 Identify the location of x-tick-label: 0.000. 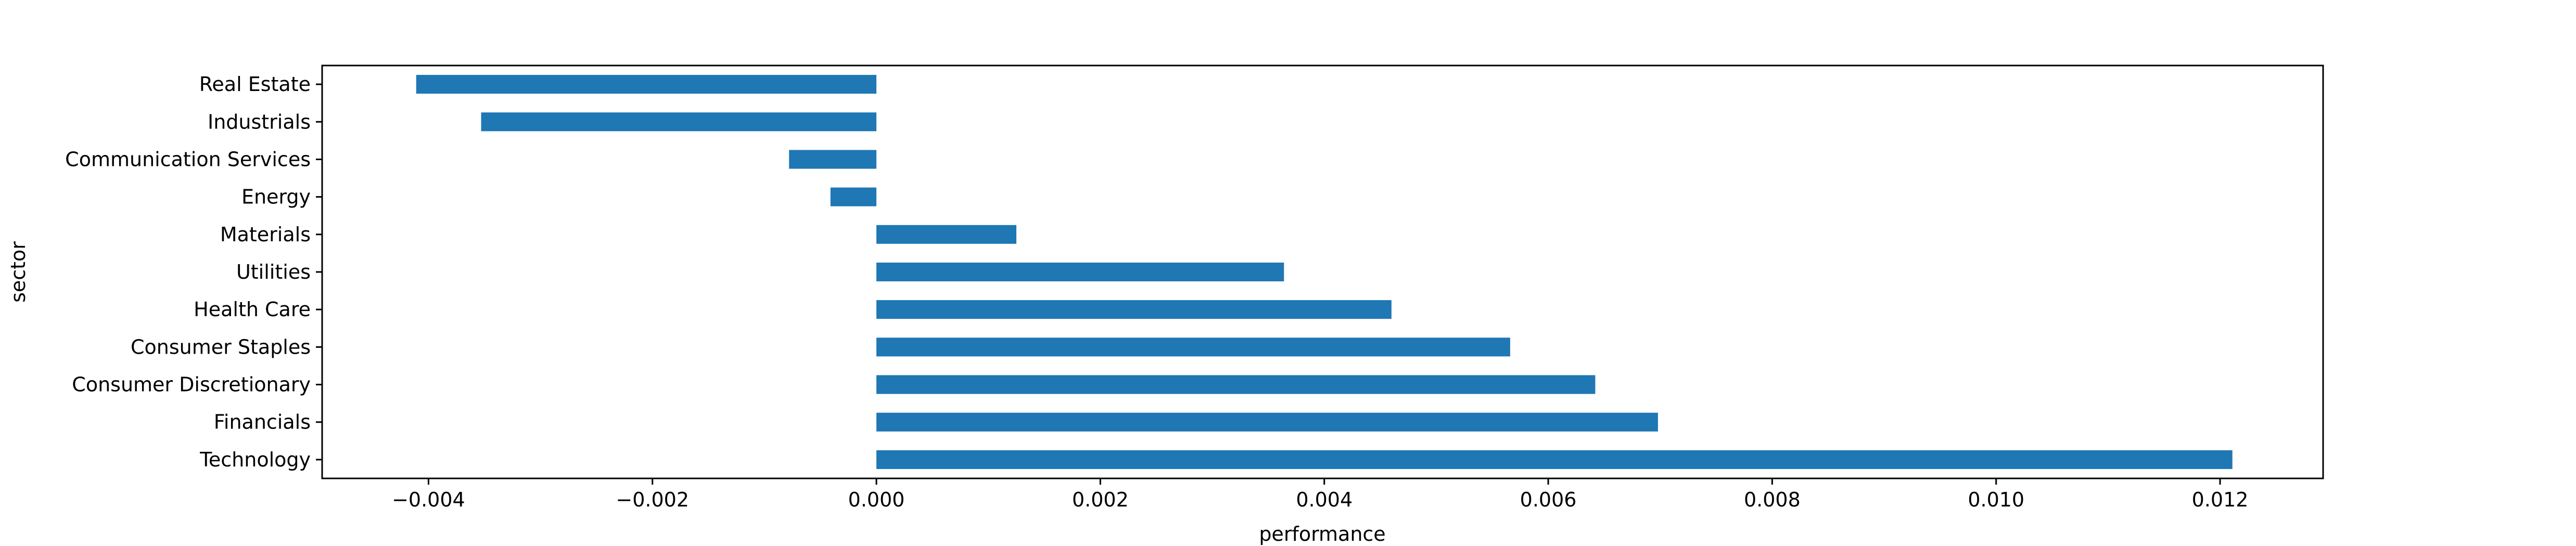
(876, 499).